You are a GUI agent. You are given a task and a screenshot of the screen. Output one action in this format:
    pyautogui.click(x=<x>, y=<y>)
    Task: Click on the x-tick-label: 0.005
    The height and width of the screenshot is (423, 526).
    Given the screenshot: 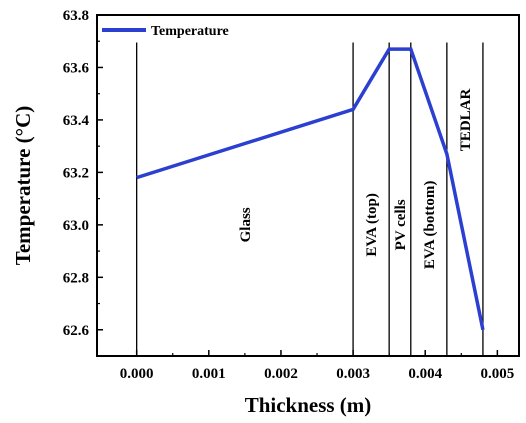 What is the action you would take?
    pyautogui.click(x=497, y=374)
    